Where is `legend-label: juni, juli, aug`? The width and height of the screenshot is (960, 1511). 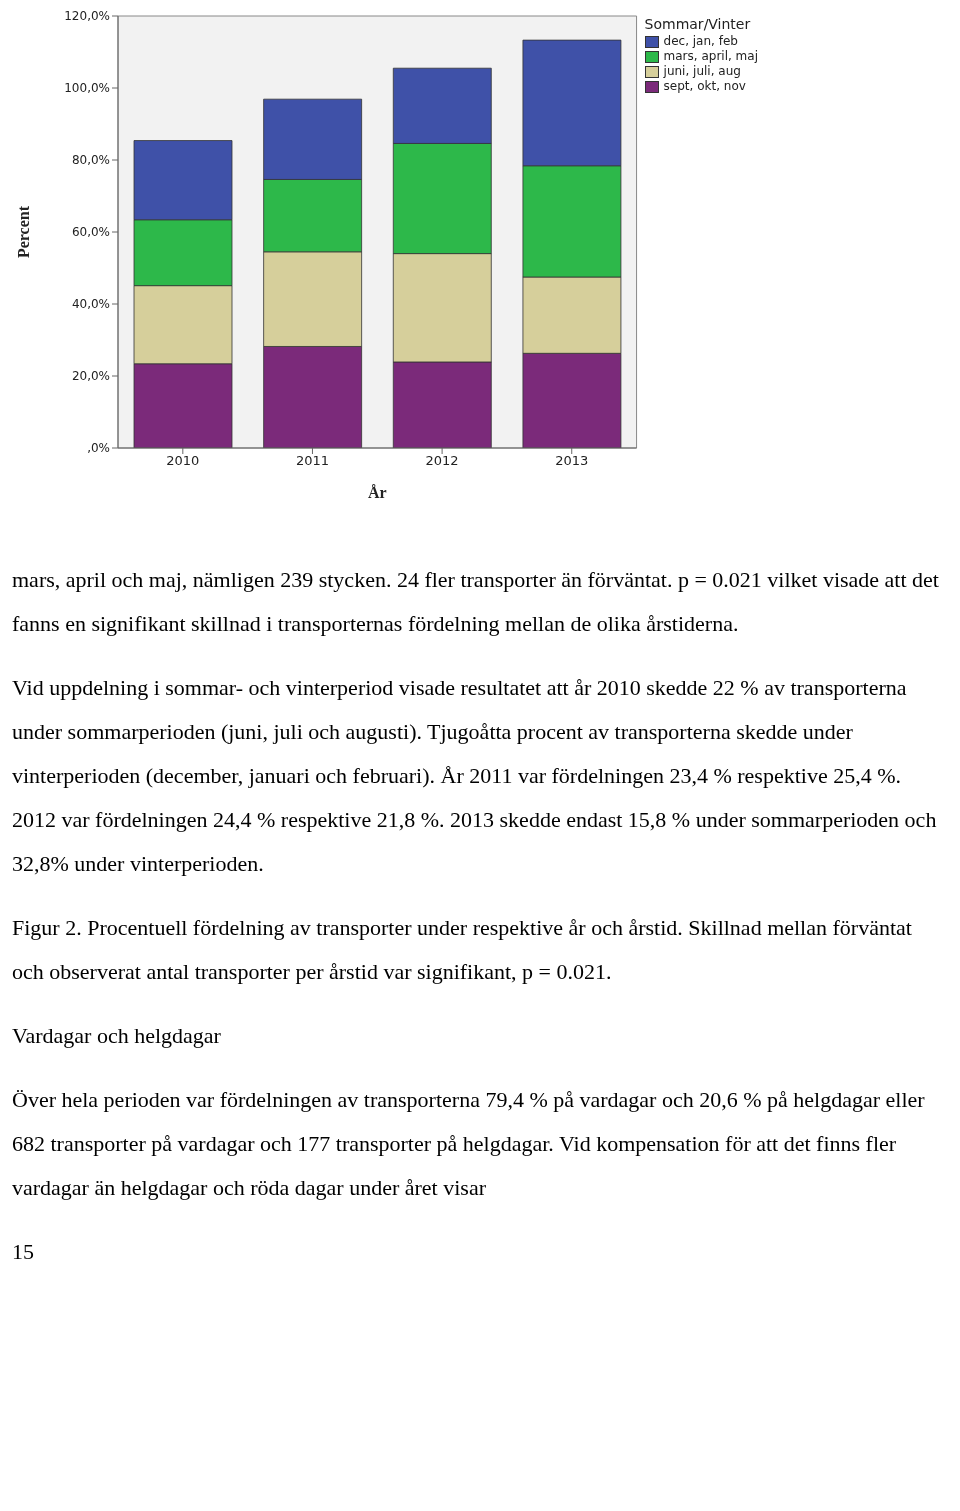
legend-label: juni, juli, aug is located at coordinates (702, 71).